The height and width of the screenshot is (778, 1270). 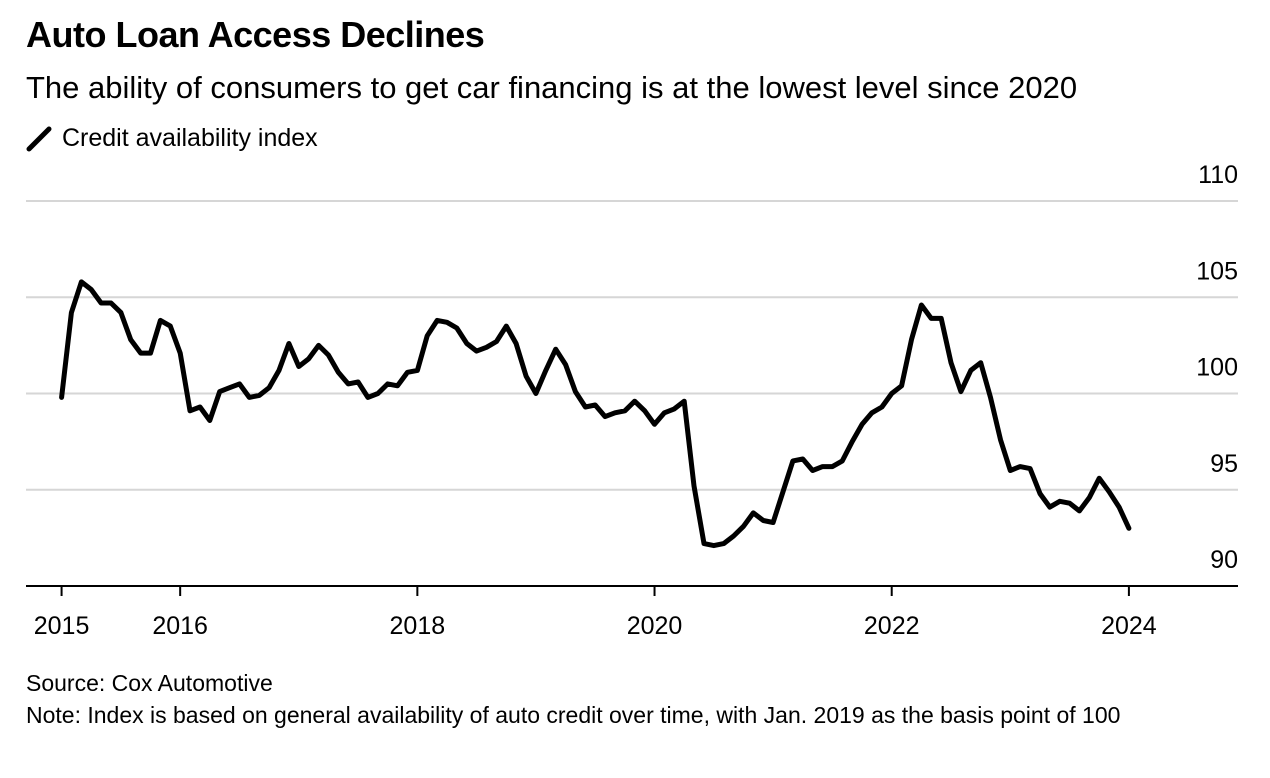 What do you see at coordinates (190, 138) in the screenshot?
I see `legend-label: Credit availability index` at bounding box center [190, 138].